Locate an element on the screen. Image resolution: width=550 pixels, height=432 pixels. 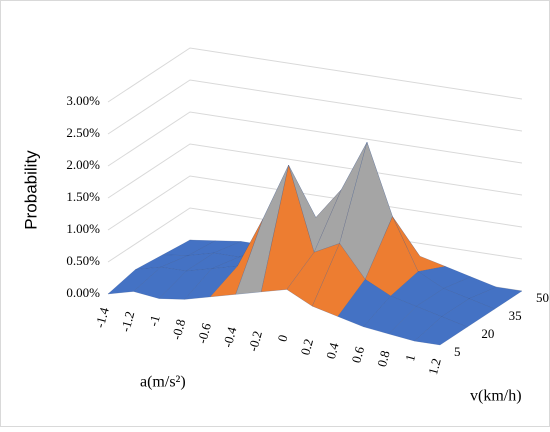
x-tick-label: 0 is located at coordinates (282, 338).